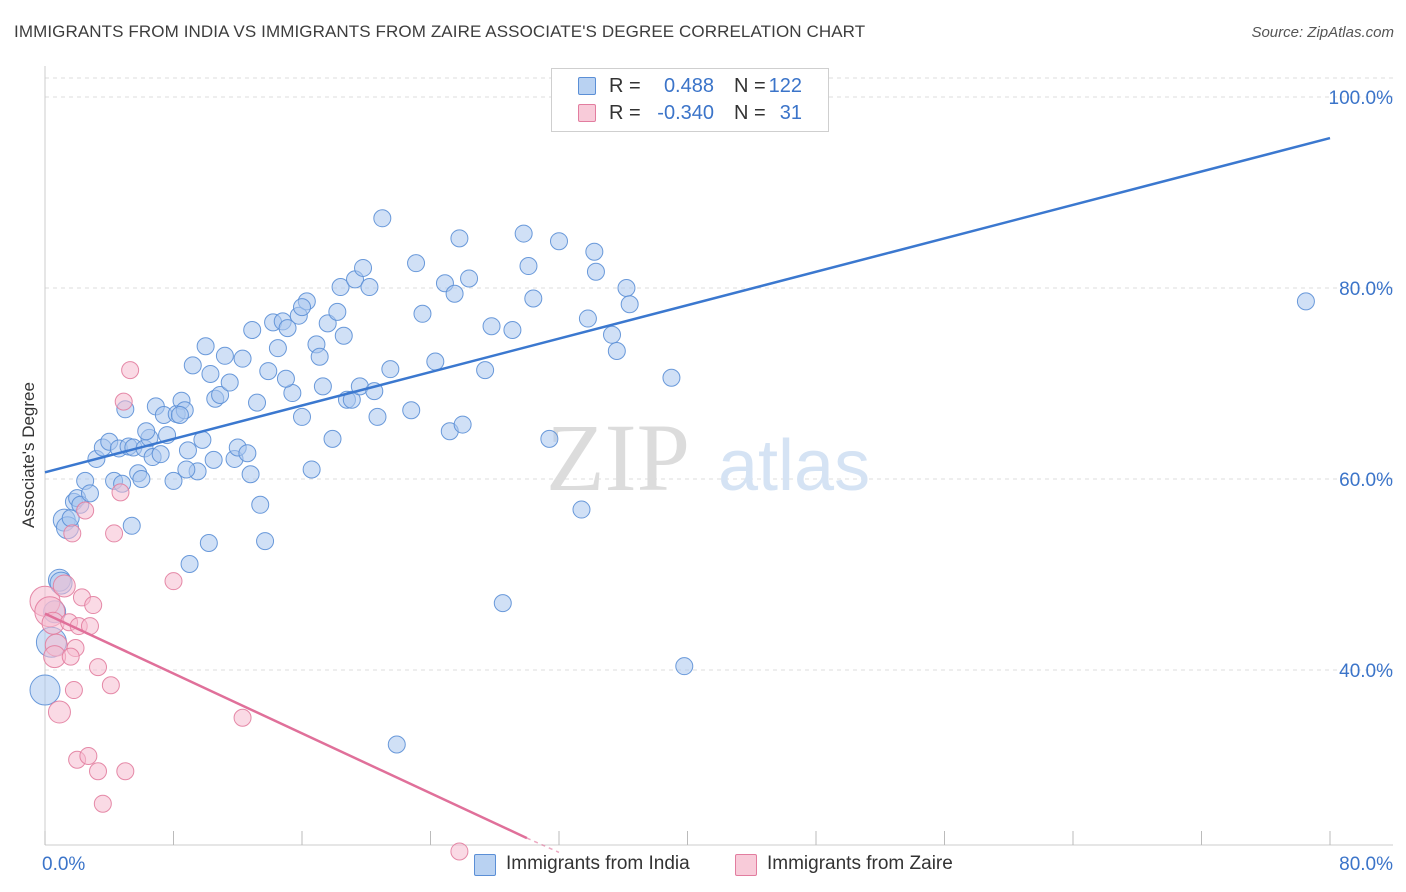 Image resolution: width=1406 pixels, height=892 pixels. I want to click on legend-zaire-r-value: -0.340, so click(685, 113).